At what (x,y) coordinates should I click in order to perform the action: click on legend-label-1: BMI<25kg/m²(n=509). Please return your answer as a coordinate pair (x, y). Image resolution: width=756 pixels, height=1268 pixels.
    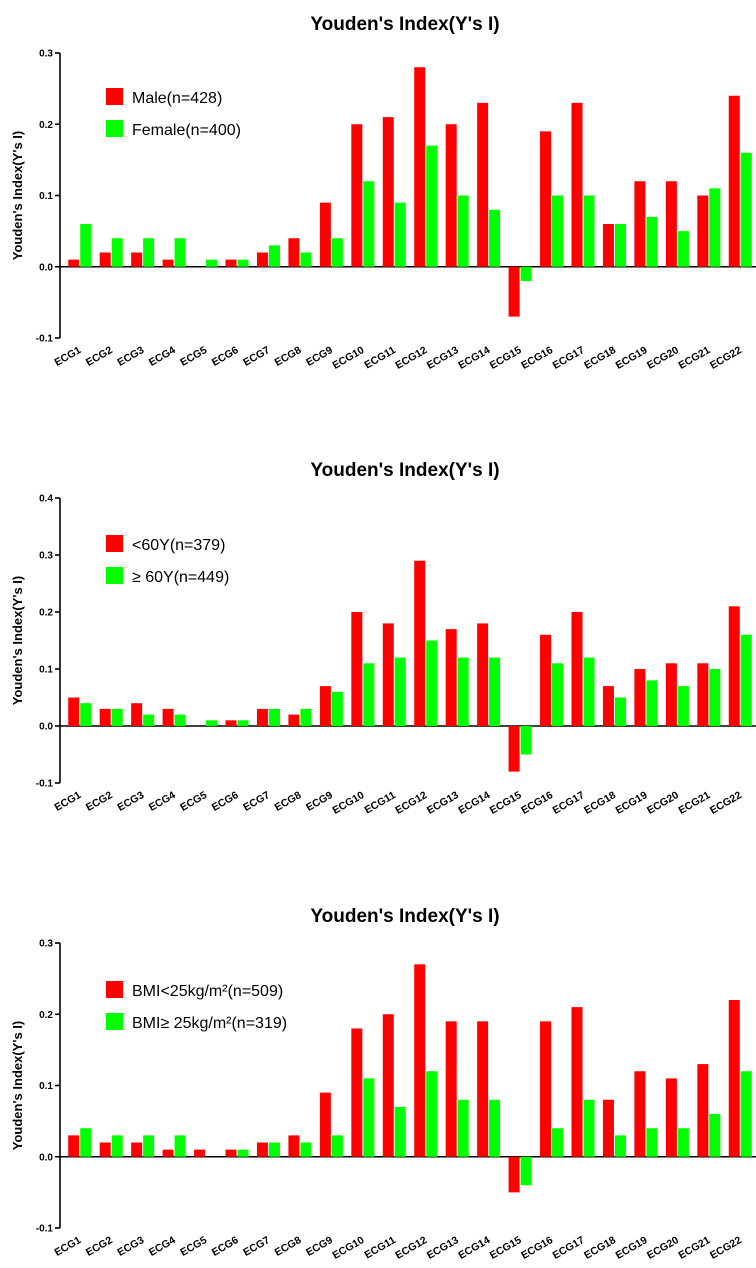
    Looking at the image, I should click on (207, 991).